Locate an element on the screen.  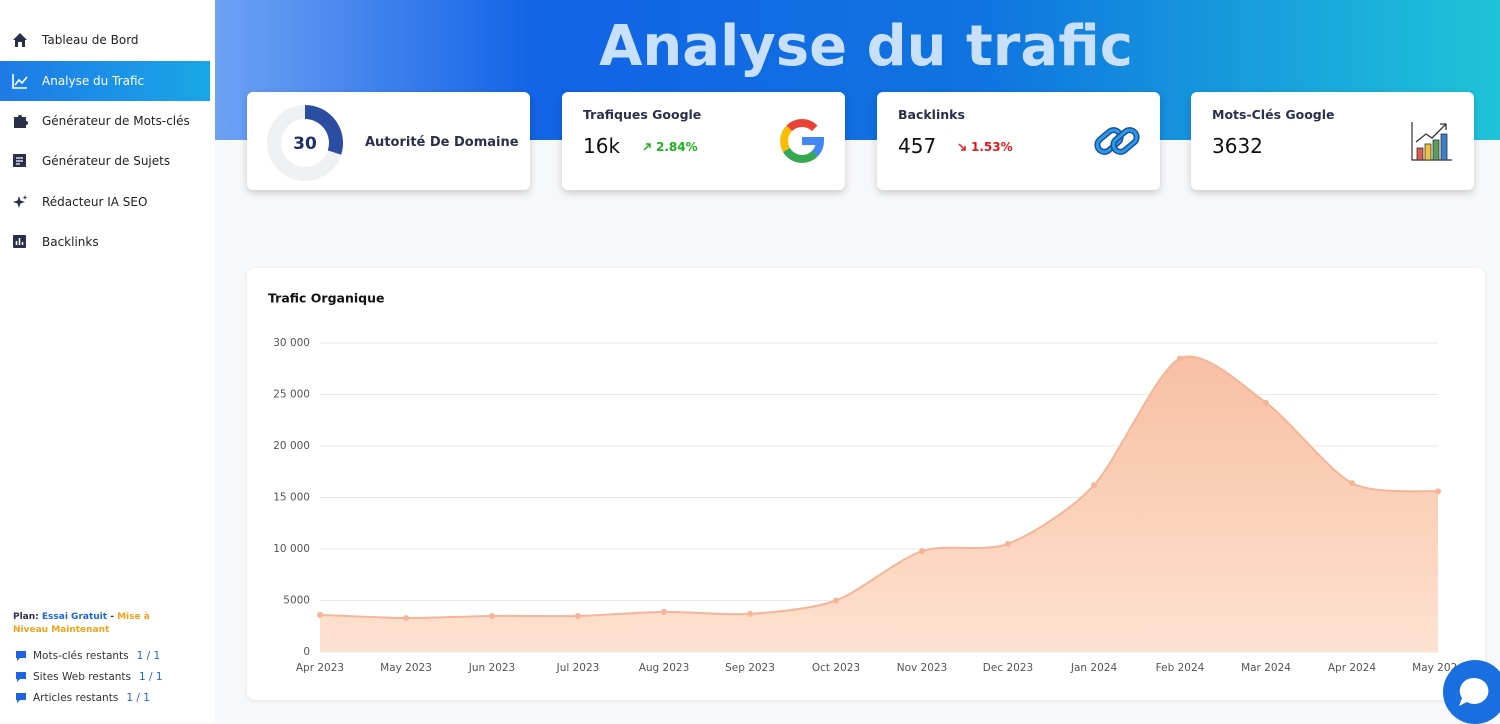
y-tick-label: 25 000 is located at coordinates (291, 395).